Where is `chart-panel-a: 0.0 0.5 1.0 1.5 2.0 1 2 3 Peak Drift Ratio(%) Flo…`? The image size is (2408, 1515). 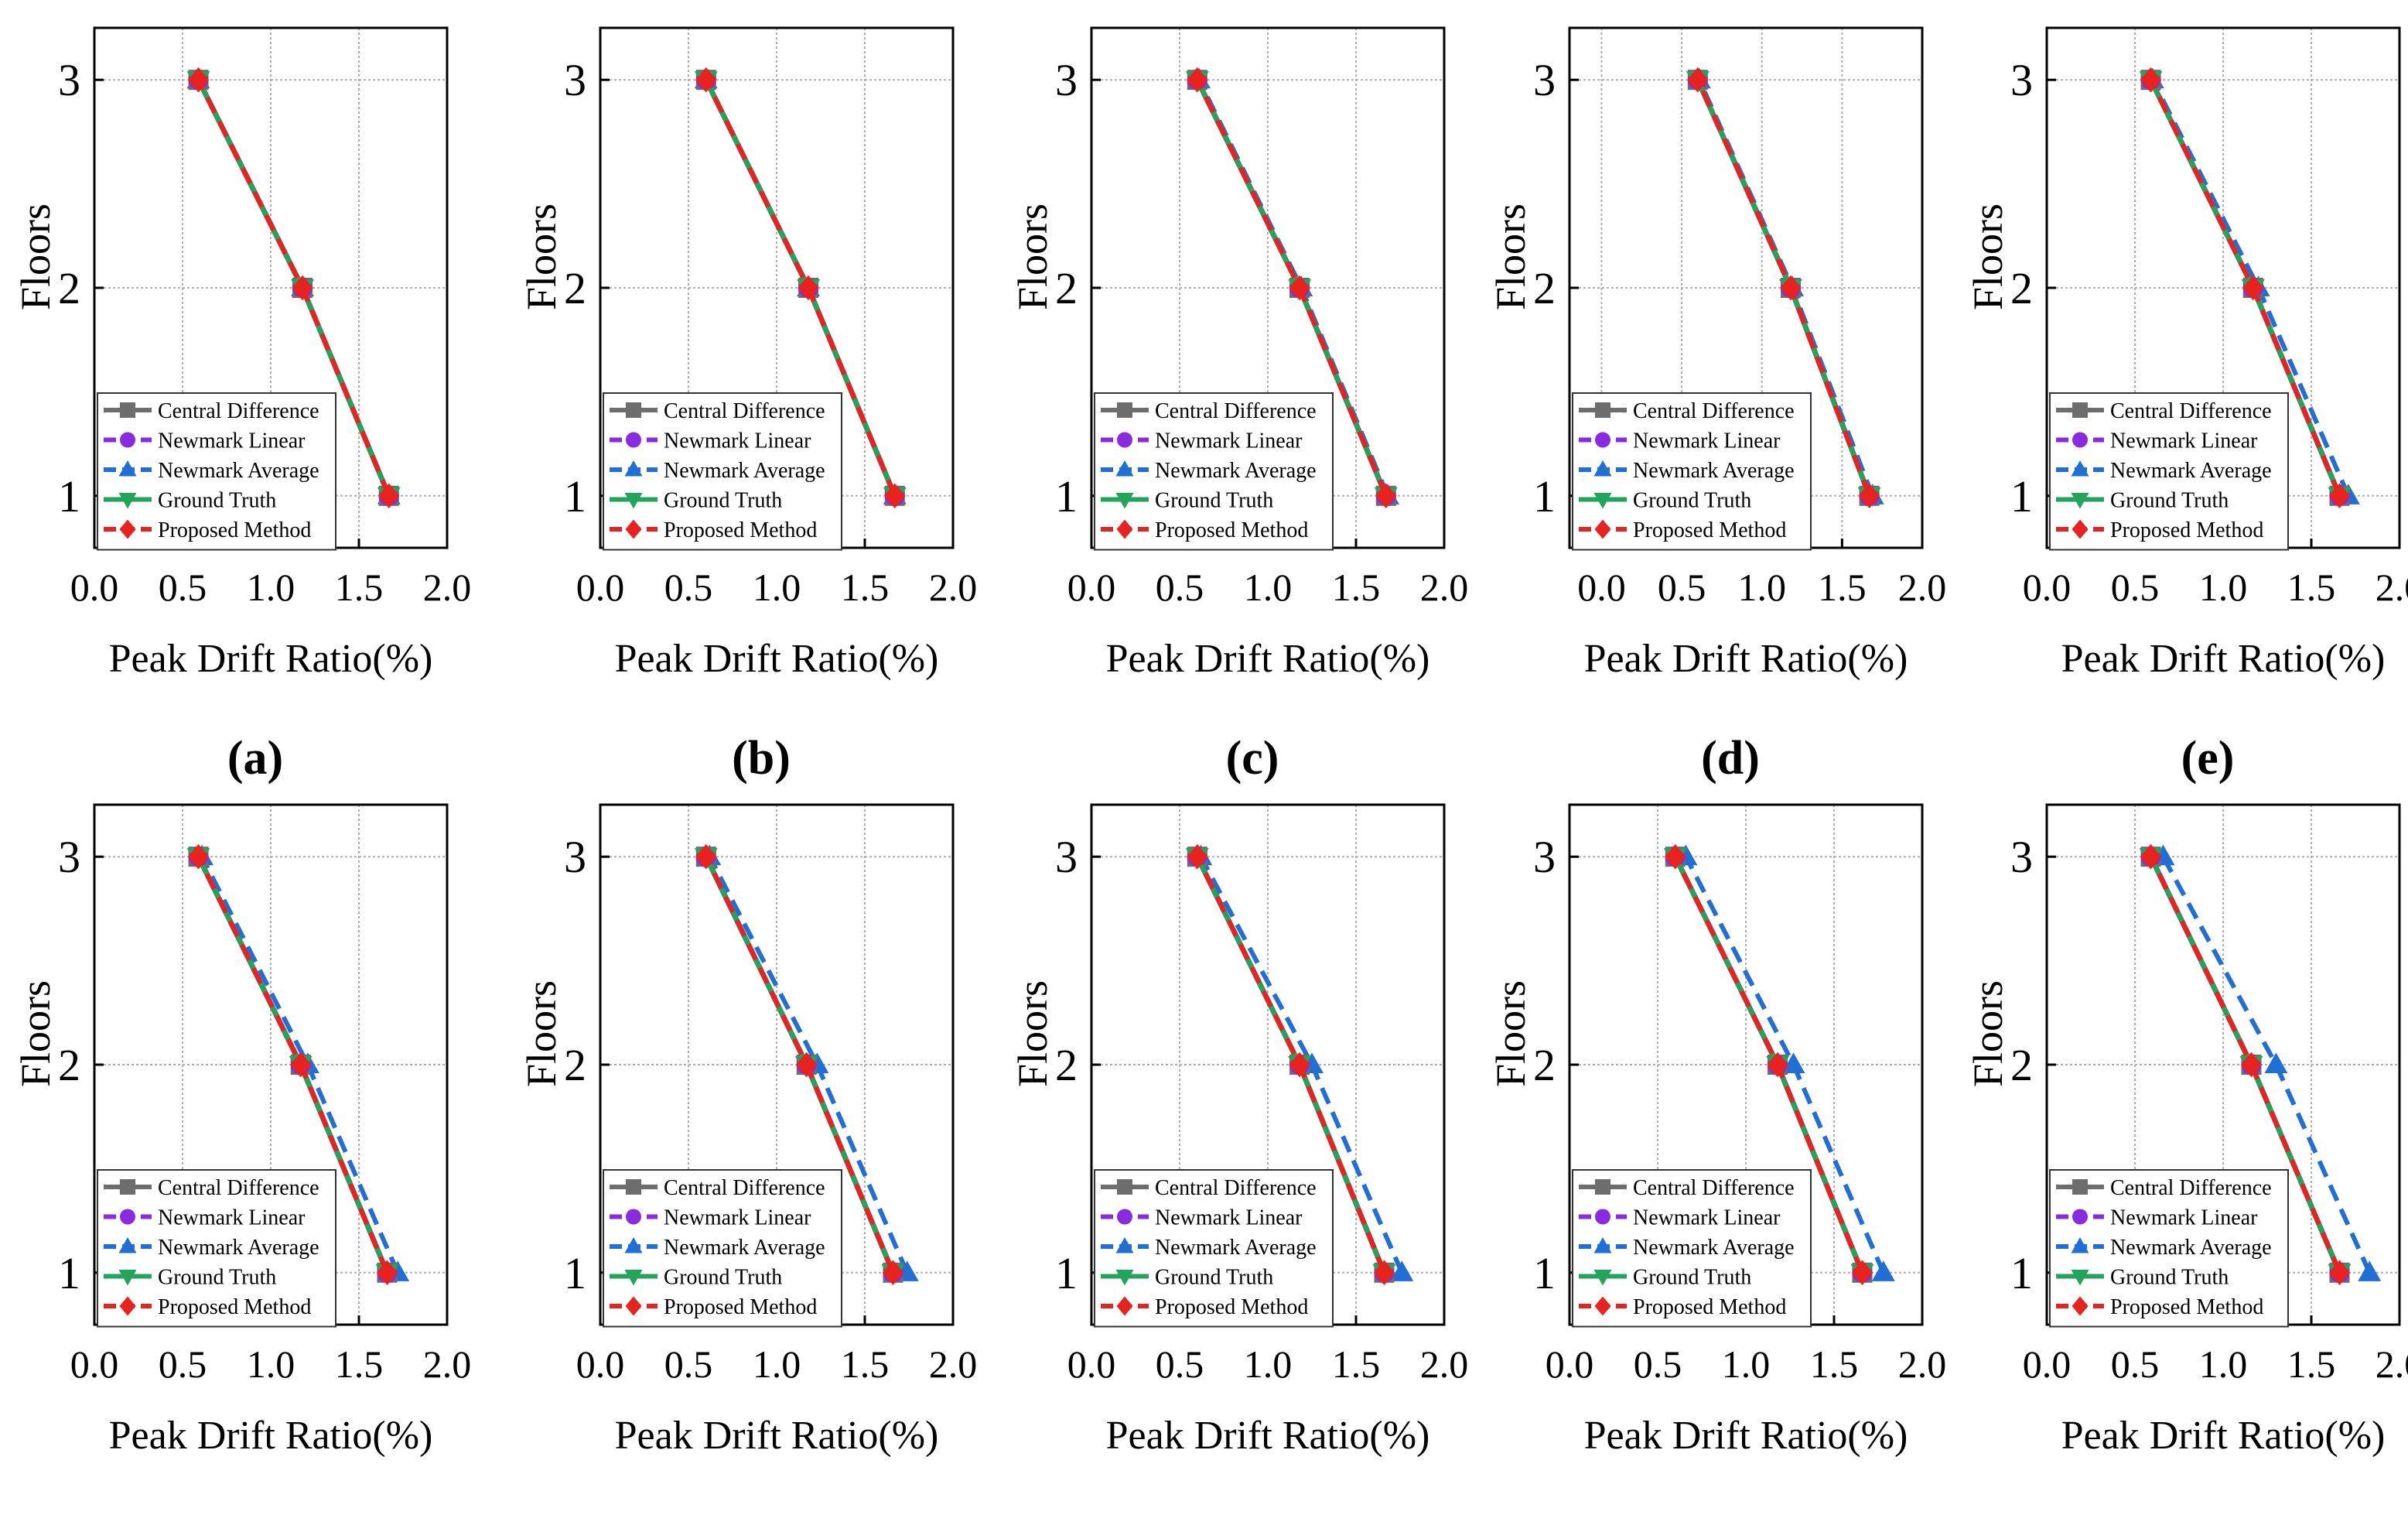
chart-panel-a: 0.0 0.5 1.0 1.5 2.0 1 2 3 Peak Drift Ratio(%) Flo… is located at coordinates (241, 405).